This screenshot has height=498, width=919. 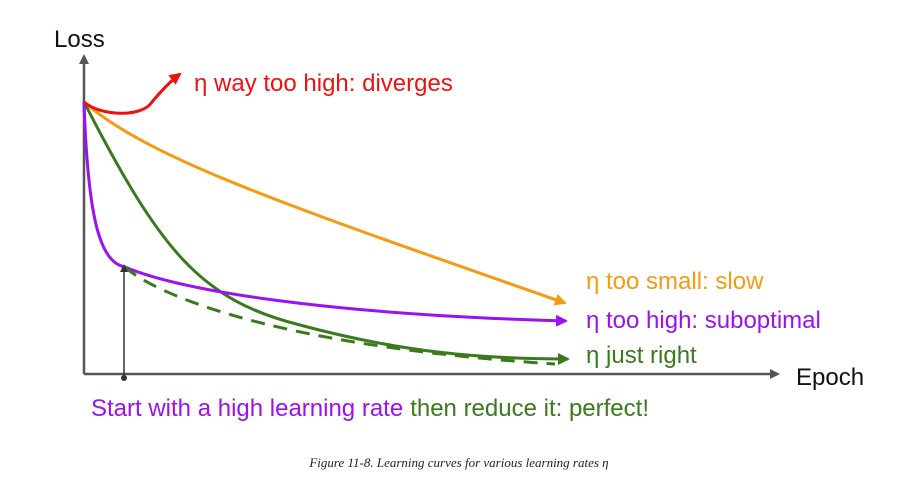 What do you see at coordinates (132, 93) in the screenshot?
I see `curve-diverges` at bounding box center [132, 93].